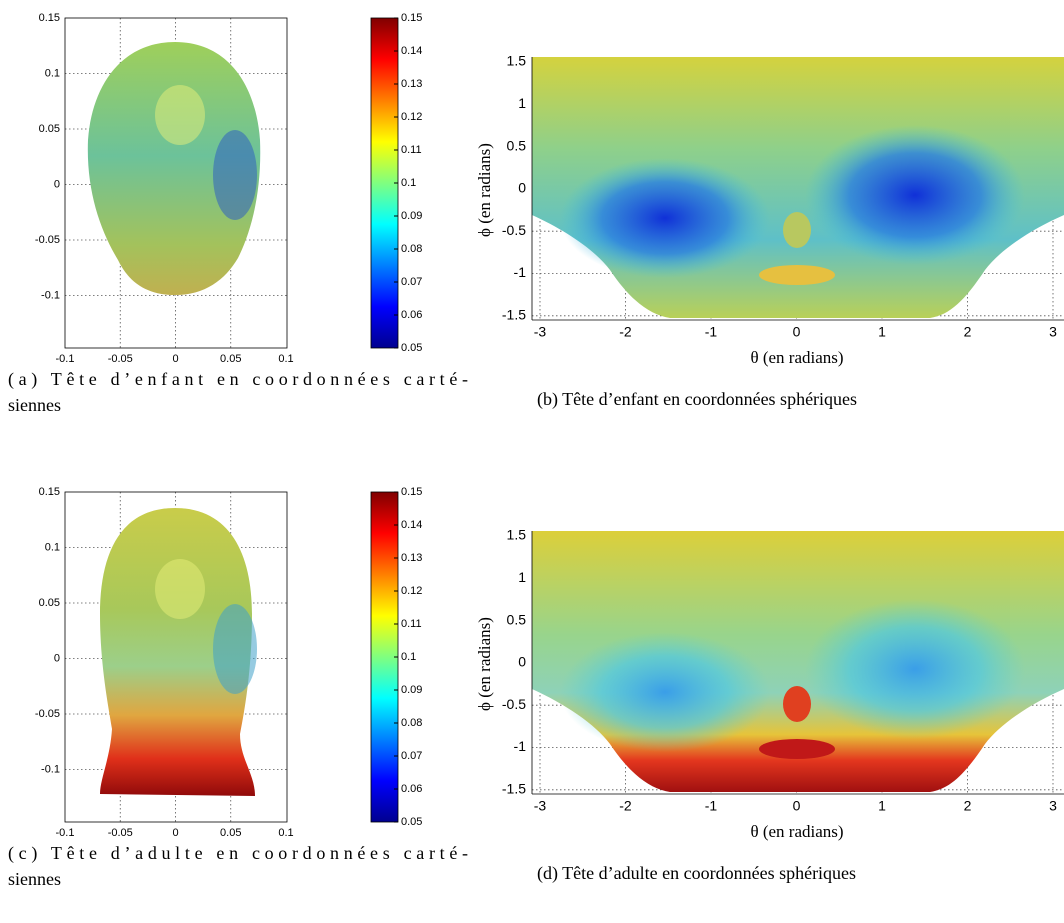 This screenshot has width=1064, height=923. I want to click on caption: (a) Tête d’enfant en coordonnées carté-, so click(238, 379).